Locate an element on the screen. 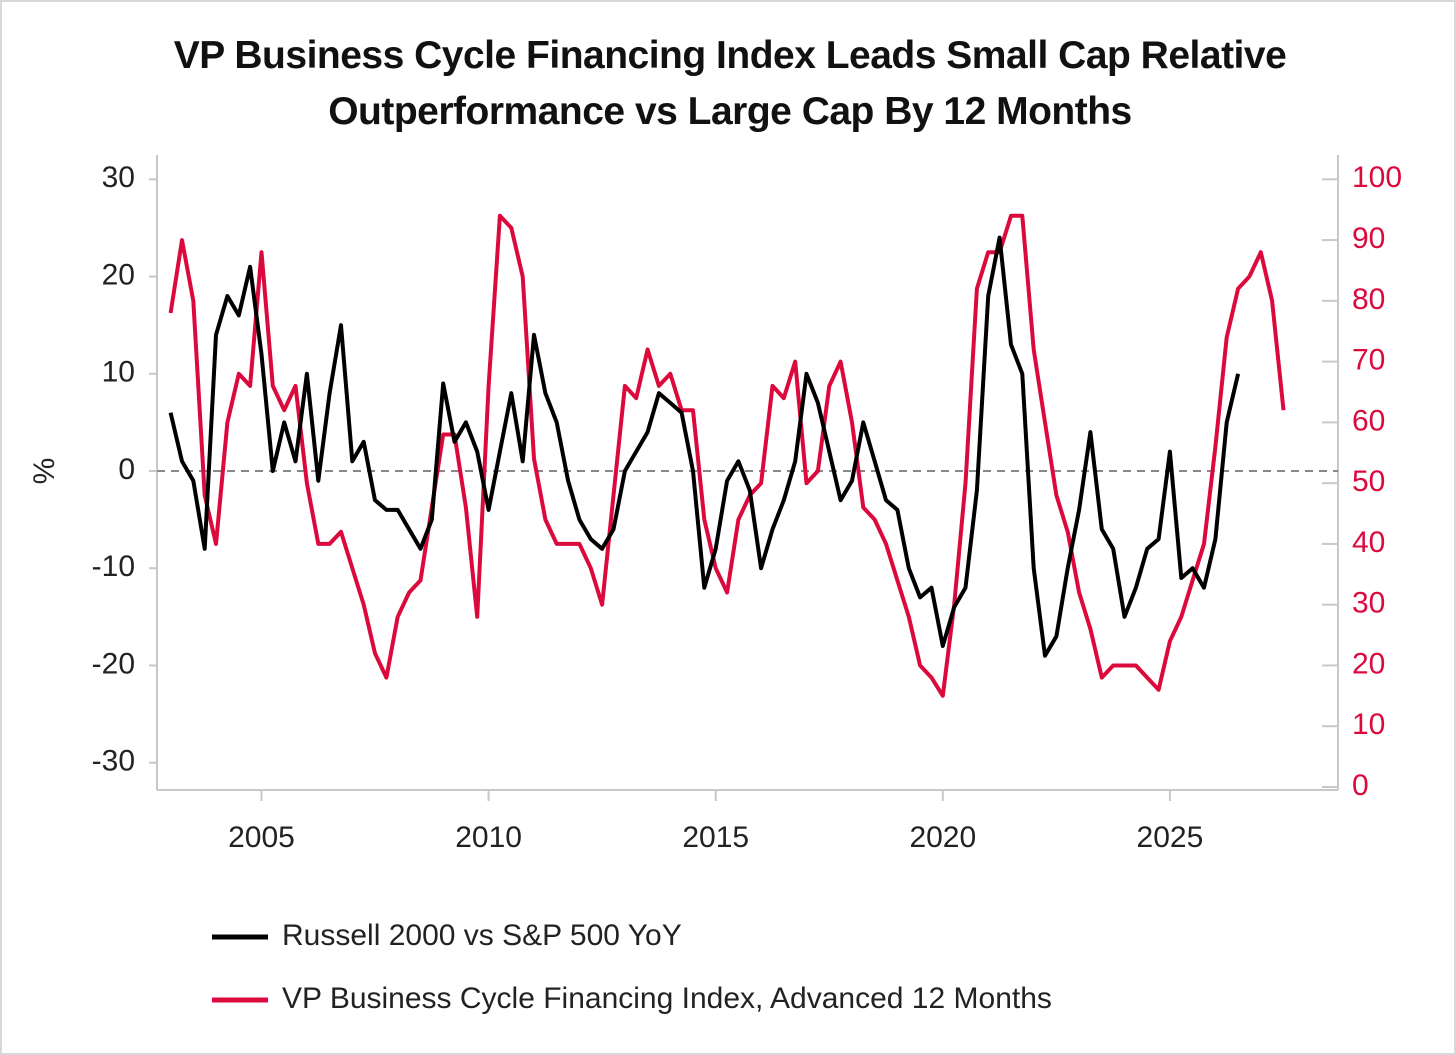 The image size is (1456, 1055). x-tick-label: 2015 is located at coordinates (715, 837).